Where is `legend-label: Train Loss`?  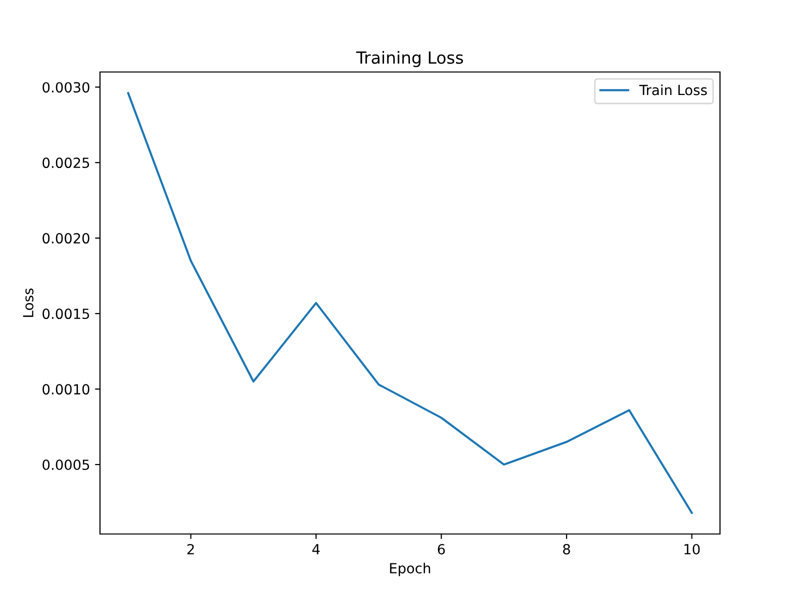
legend-label: Train Loss is located at coordinates (673, 90).